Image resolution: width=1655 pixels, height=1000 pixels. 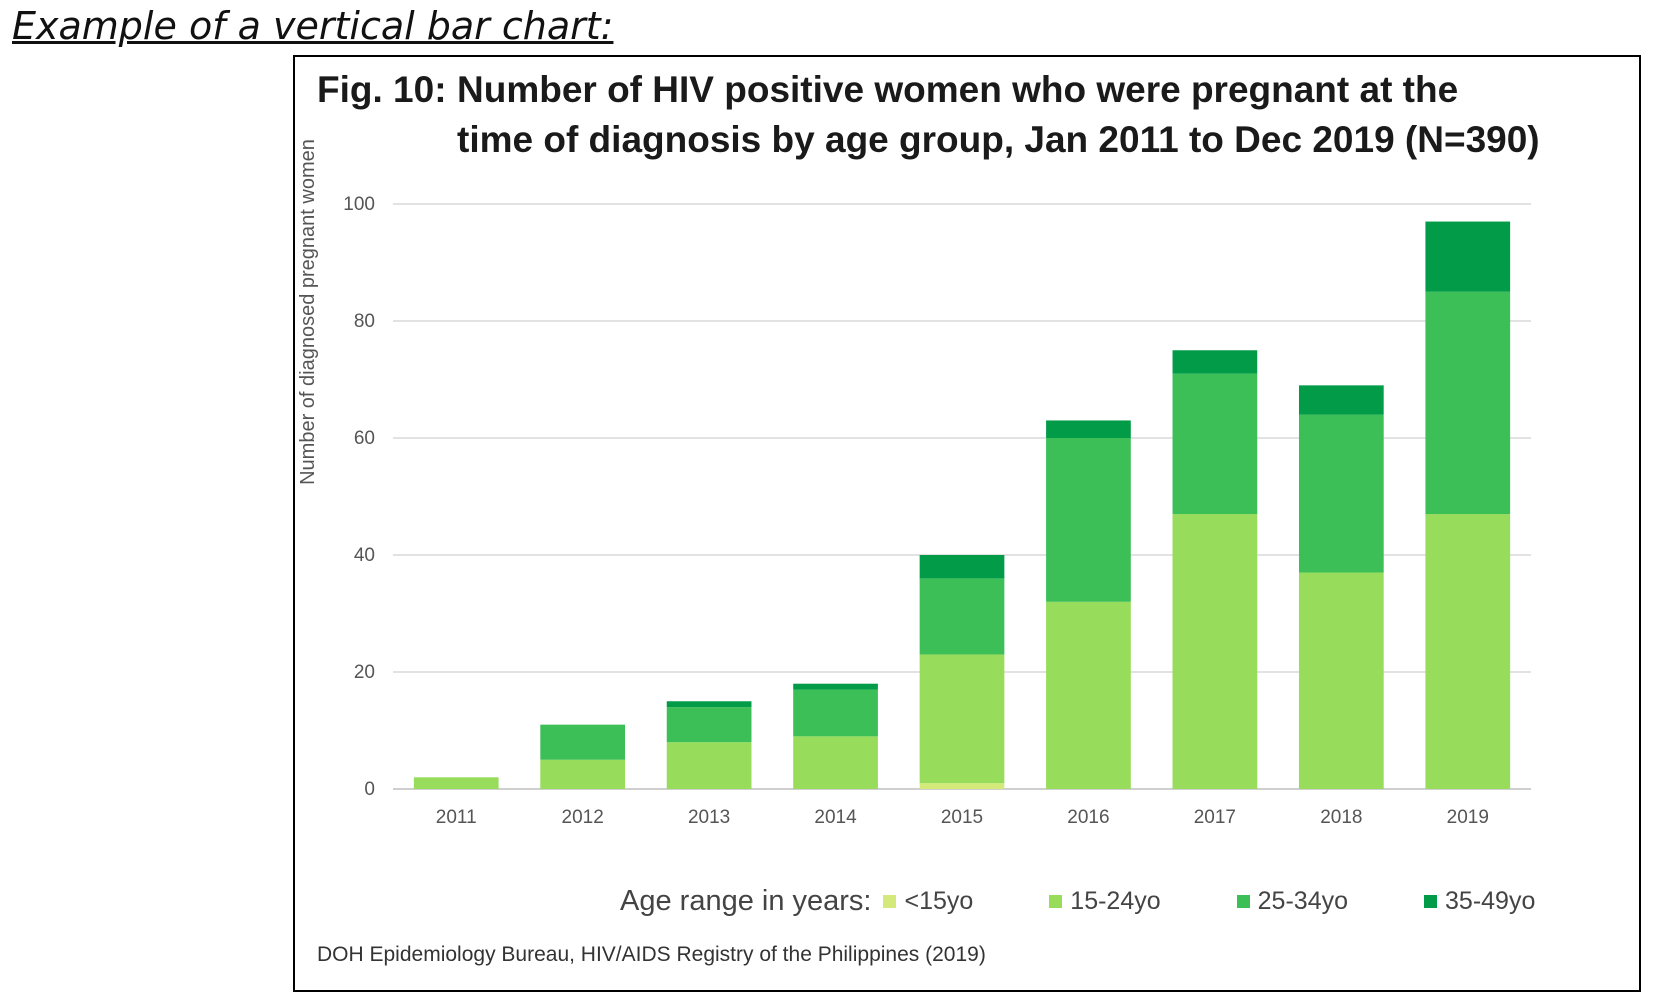 What do you see at coordinates (1215, 817) in the screenshot?
I see `x-tick-label: 2017` at bounding box center [1215, 817].